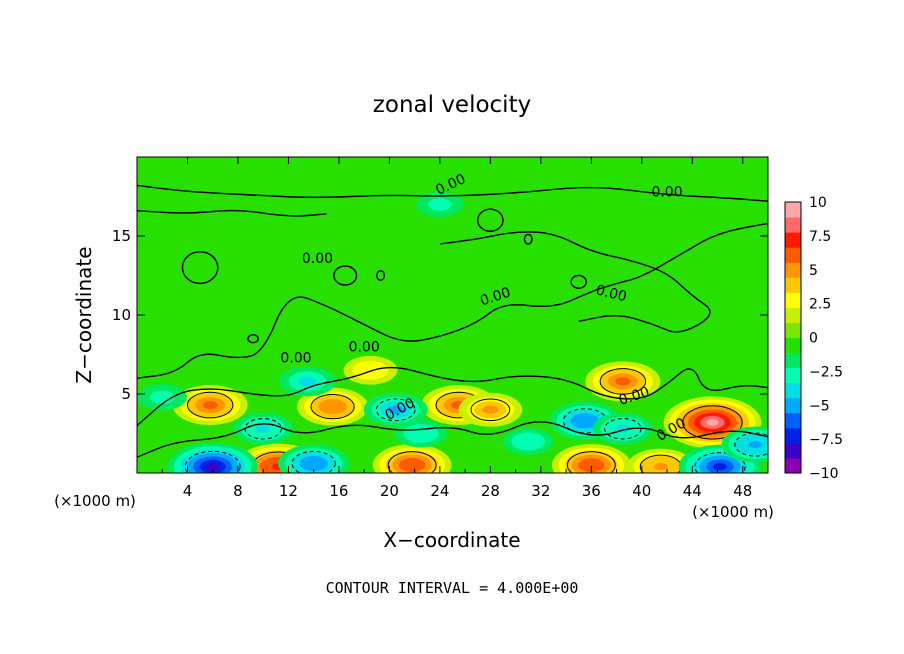  What do you see at coordinates (288, 491) in the screenshot?
I see `x-tick-label: 12` at bounding box center [288, 491].